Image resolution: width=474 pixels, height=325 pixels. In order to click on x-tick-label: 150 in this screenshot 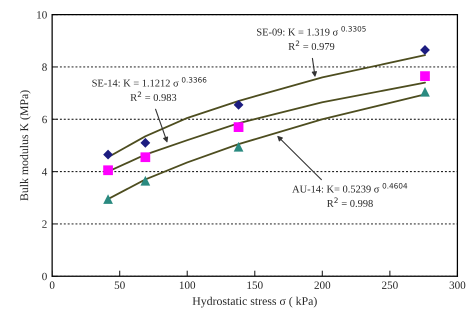, I will do `click(255, 285)`.